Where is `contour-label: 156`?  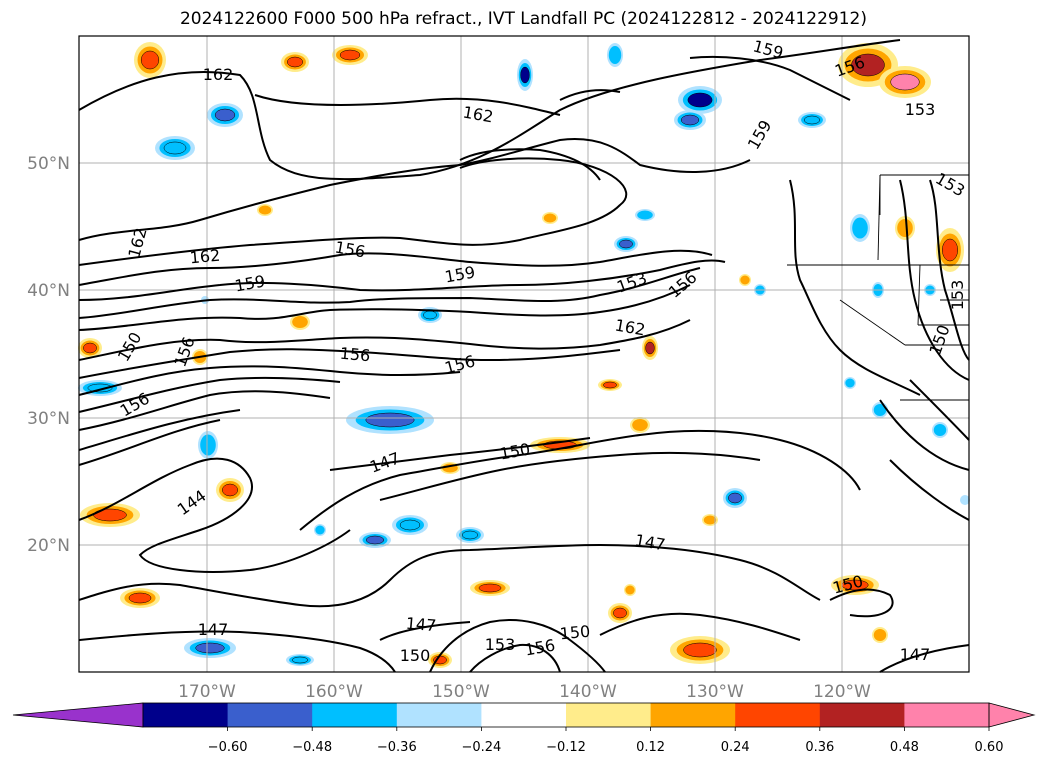 contour-label: 156 is located at coordinates (355, 355).